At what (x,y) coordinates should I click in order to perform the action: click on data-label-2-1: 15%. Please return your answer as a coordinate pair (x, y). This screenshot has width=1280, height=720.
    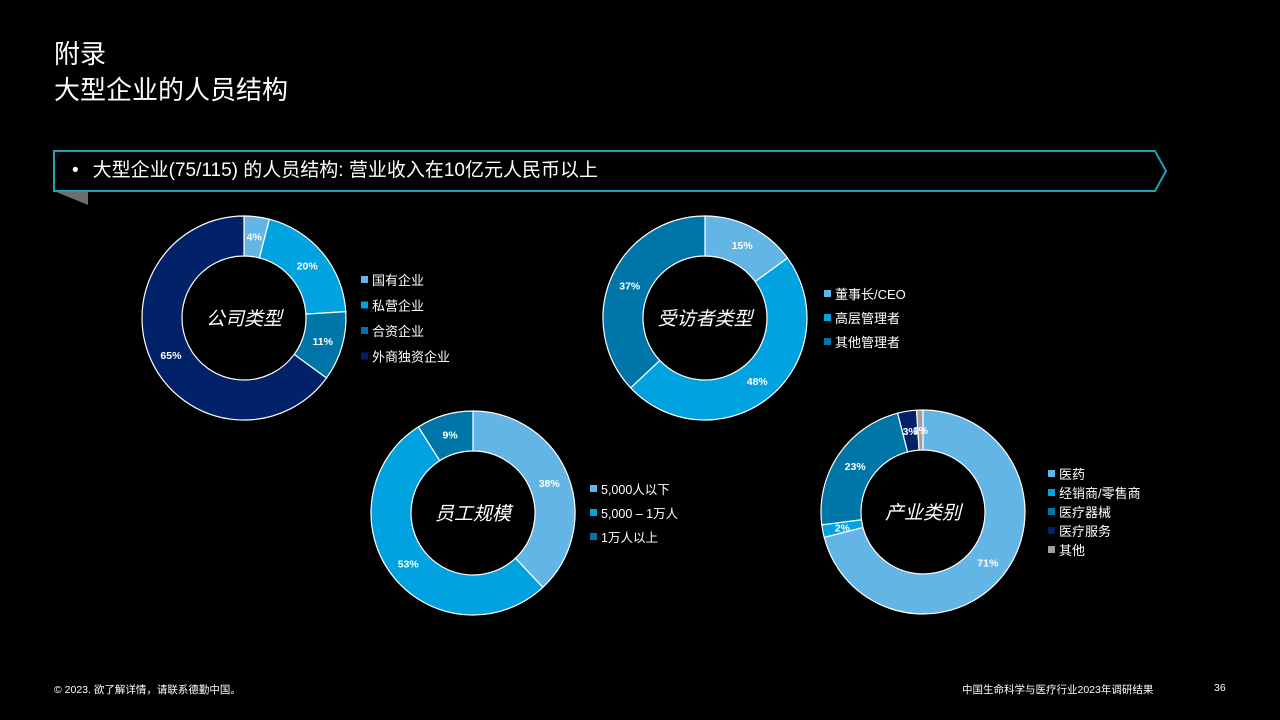
    Looking at the image, I should click on (743, 246).